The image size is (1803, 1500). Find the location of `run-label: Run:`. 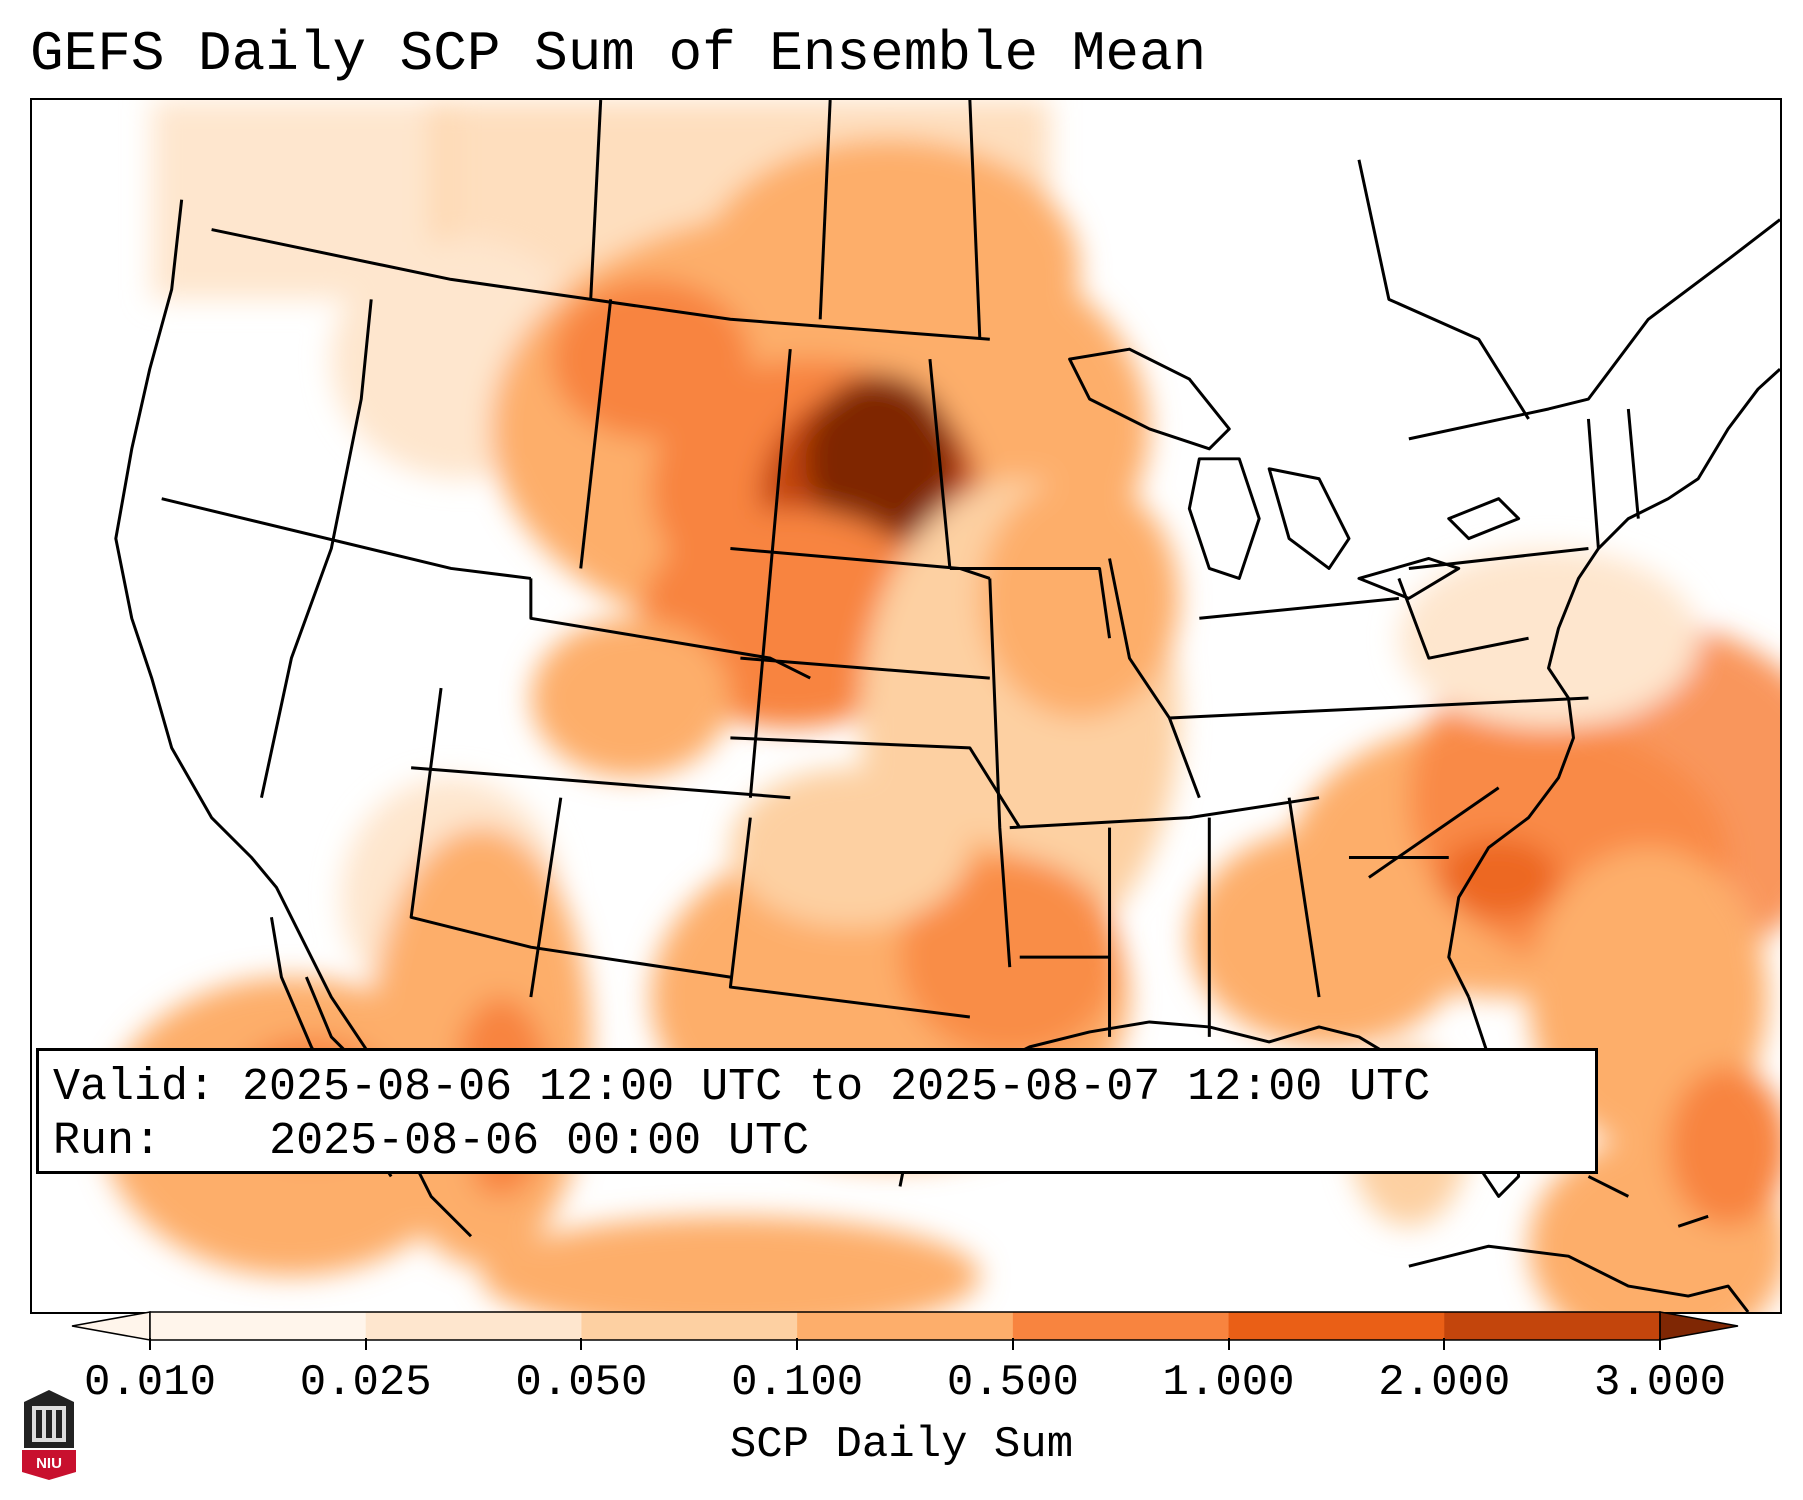

run-label: Run: is located at coordinates (107, 1141).